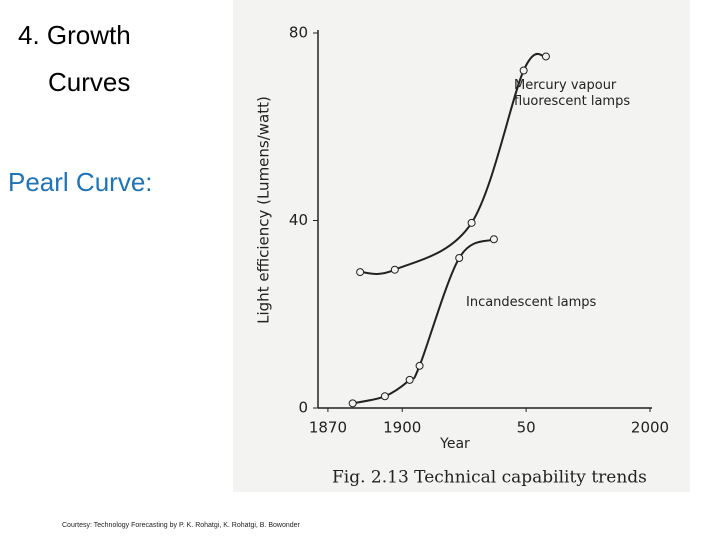 This screenshot has height=540, width=720. What do you see at coordinates (402, 428) in the screenshot?
I see `x-tick-label: 1900` at bounding box center [402, 428].